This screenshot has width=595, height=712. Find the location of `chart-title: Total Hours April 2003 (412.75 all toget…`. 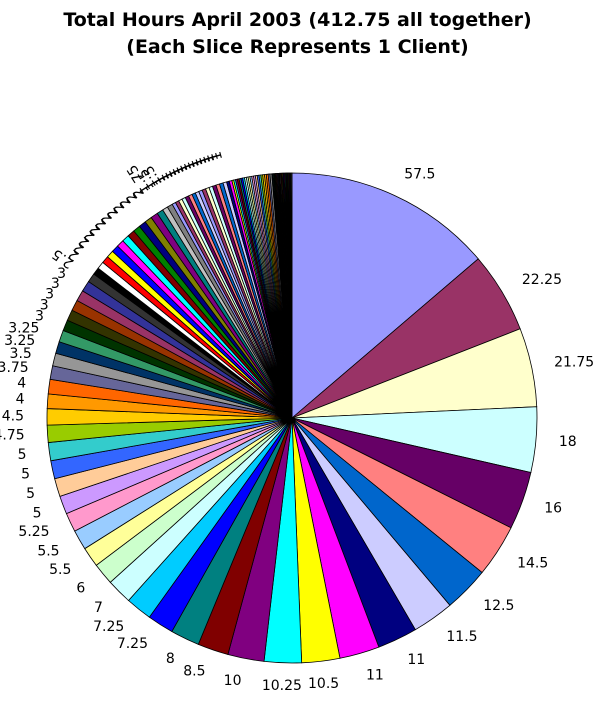

chart-title: Total Hours April 2003 (412.75 all toget… is located at coordinates (297, 20).